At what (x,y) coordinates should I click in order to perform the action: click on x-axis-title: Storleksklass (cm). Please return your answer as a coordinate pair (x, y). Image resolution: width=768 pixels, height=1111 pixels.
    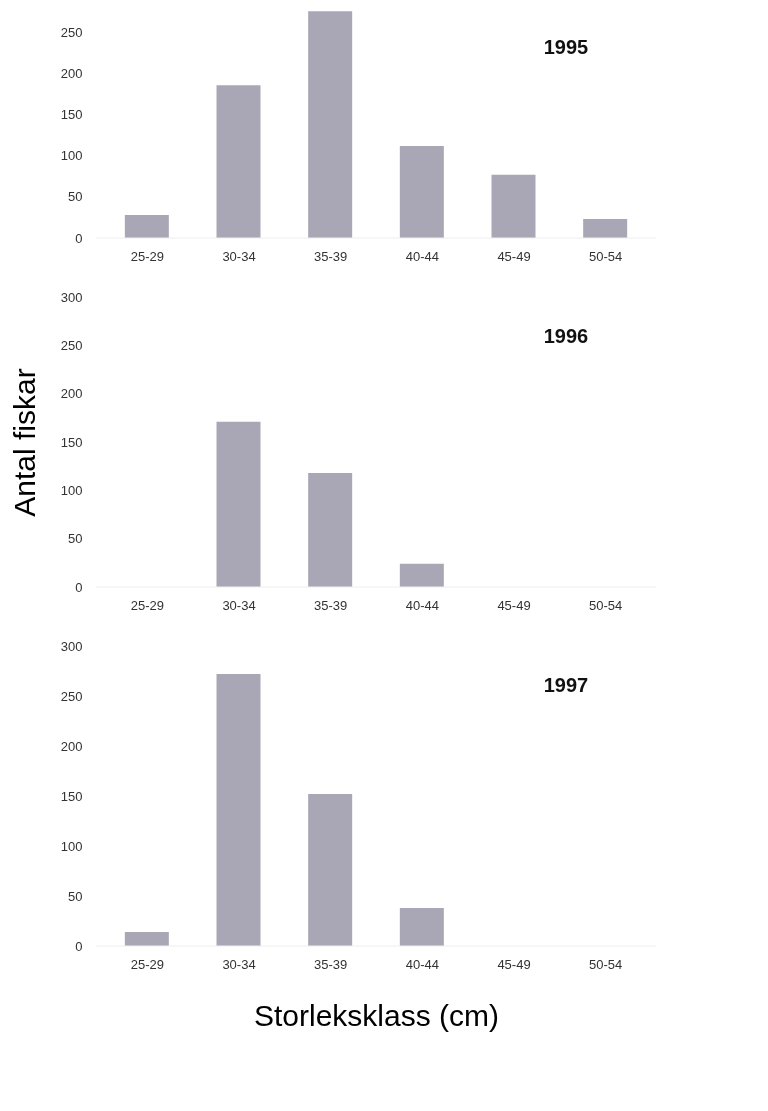
    Looking at the image, I should click on (376, 1015).